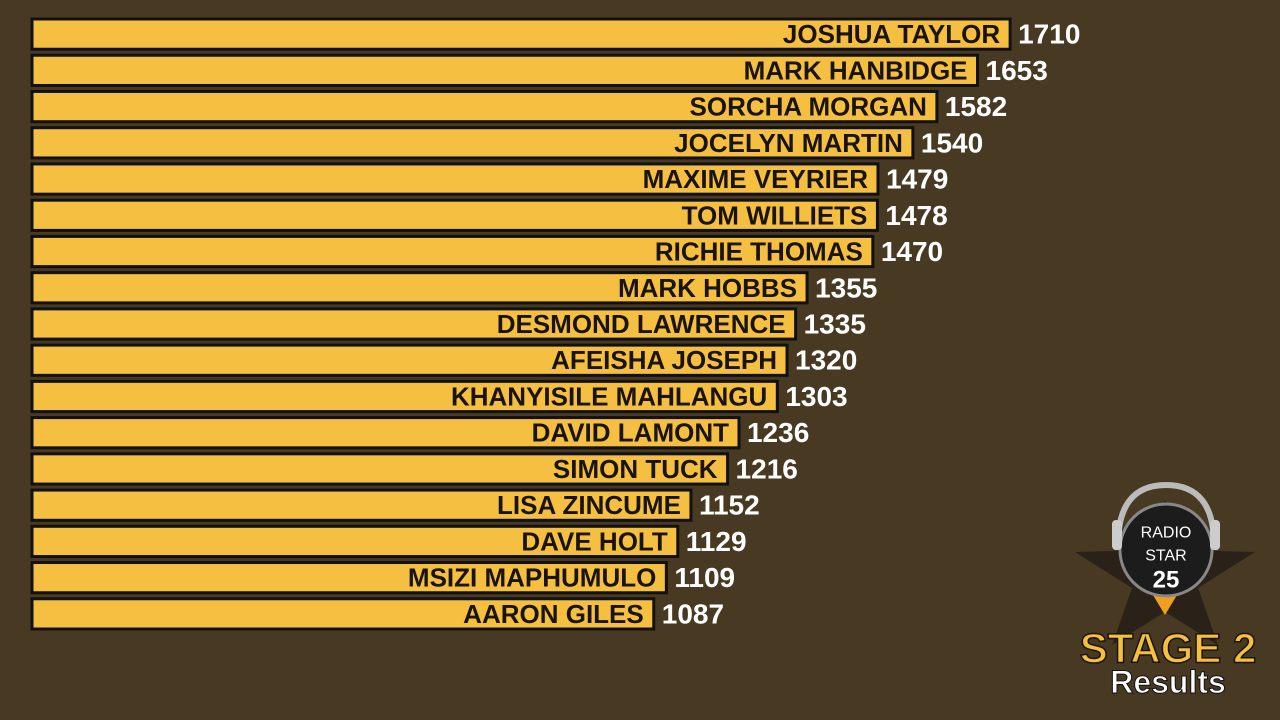 The image size is (1280, 720). I want to click on chart-subtitle: Results, so click(1168, 682).